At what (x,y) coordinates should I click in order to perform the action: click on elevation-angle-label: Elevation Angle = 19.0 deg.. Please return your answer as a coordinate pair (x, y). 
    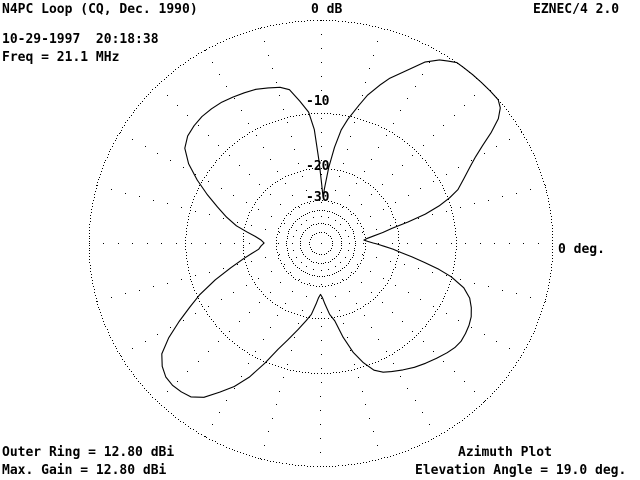
    Looking at the image, I should click on (521, 470).